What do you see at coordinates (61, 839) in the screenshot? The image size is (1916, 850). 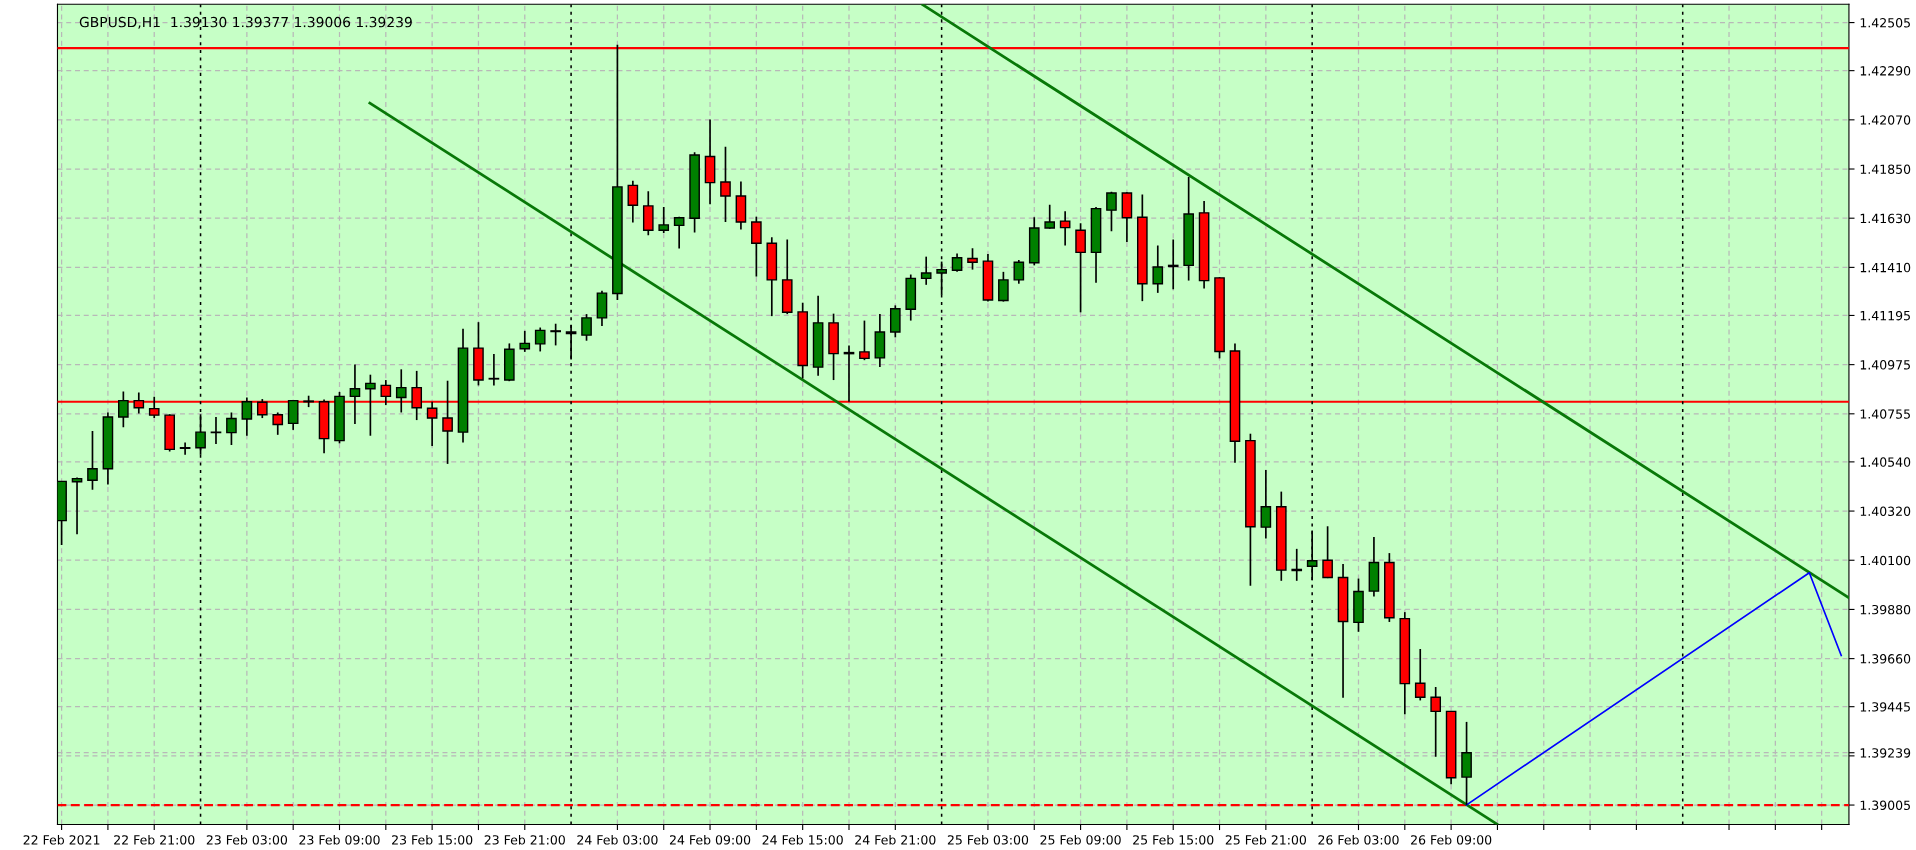 I see `x-tick-label: 22 Feb 2021` at bounding box center [61, 839].